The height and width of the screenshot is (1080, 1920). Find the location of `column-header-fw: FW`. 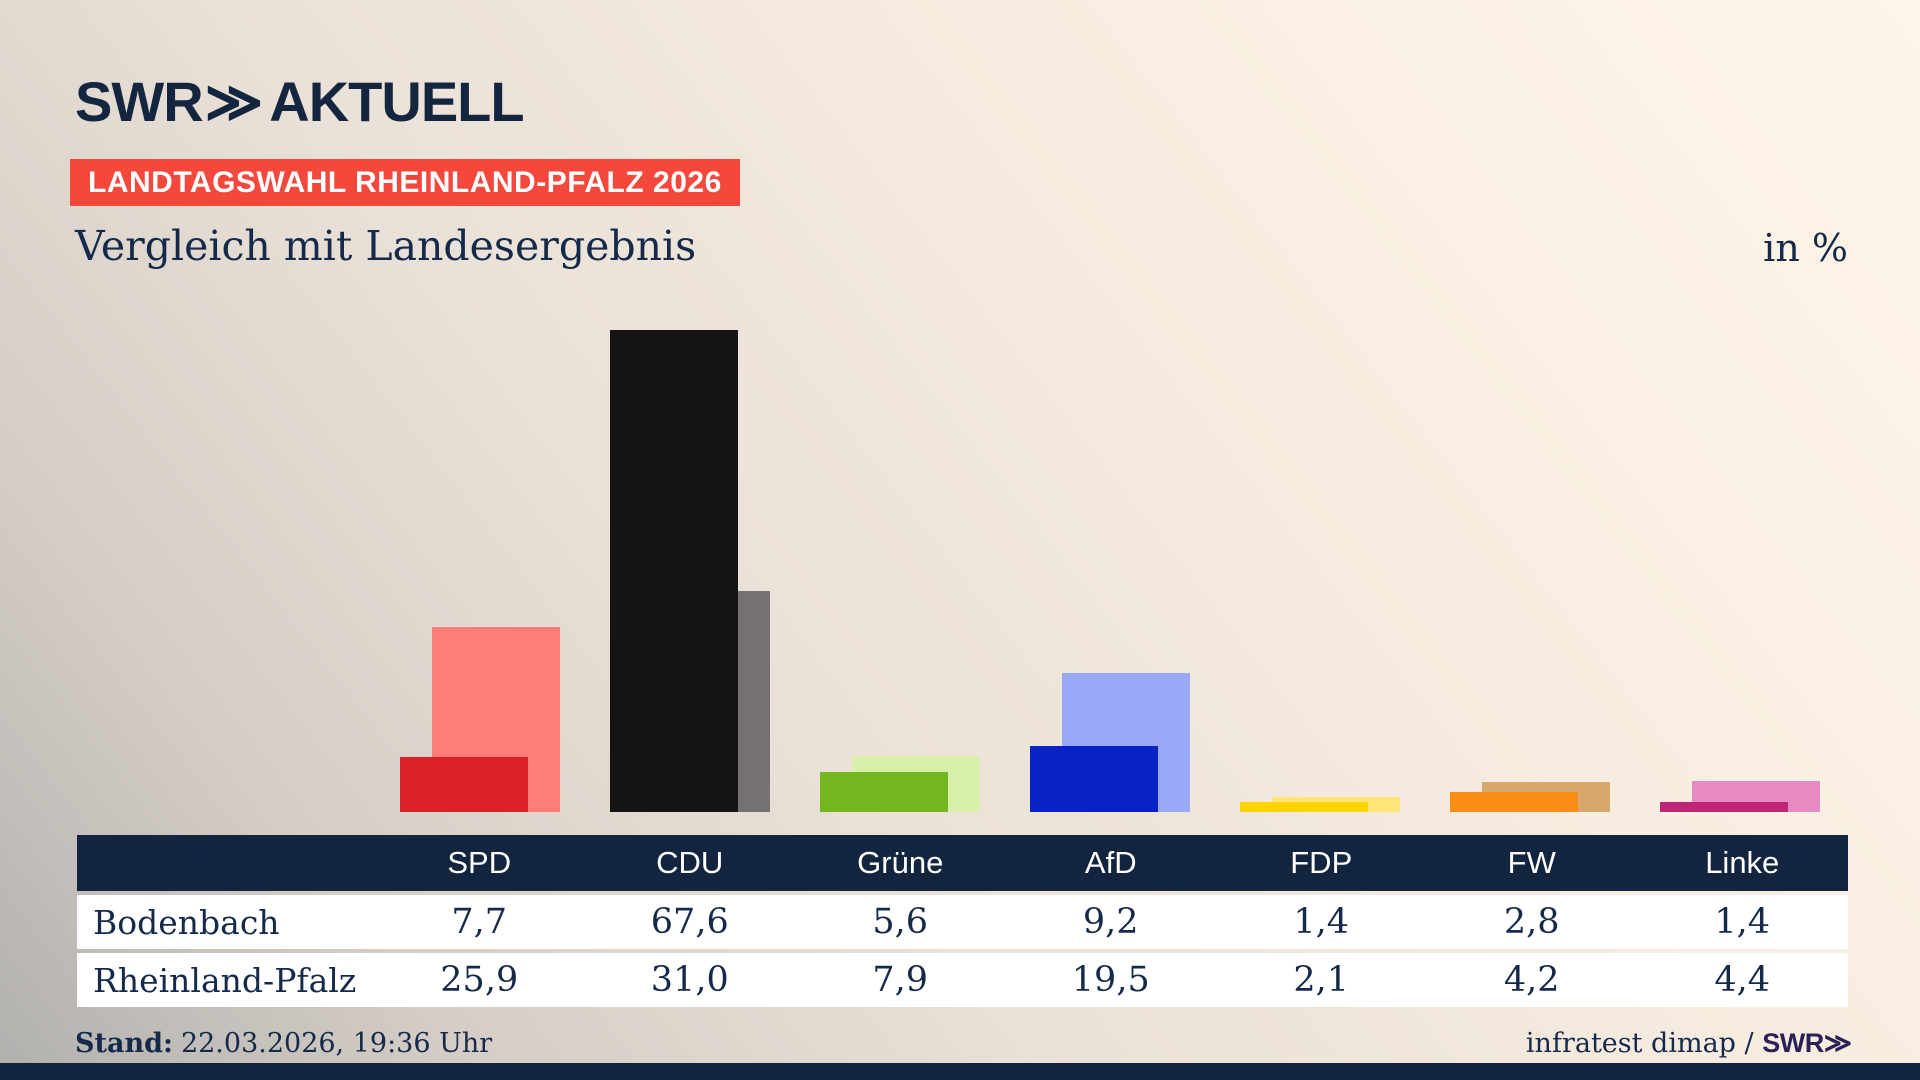

column-header-fw: FW is located at coordinates (1531, 862).